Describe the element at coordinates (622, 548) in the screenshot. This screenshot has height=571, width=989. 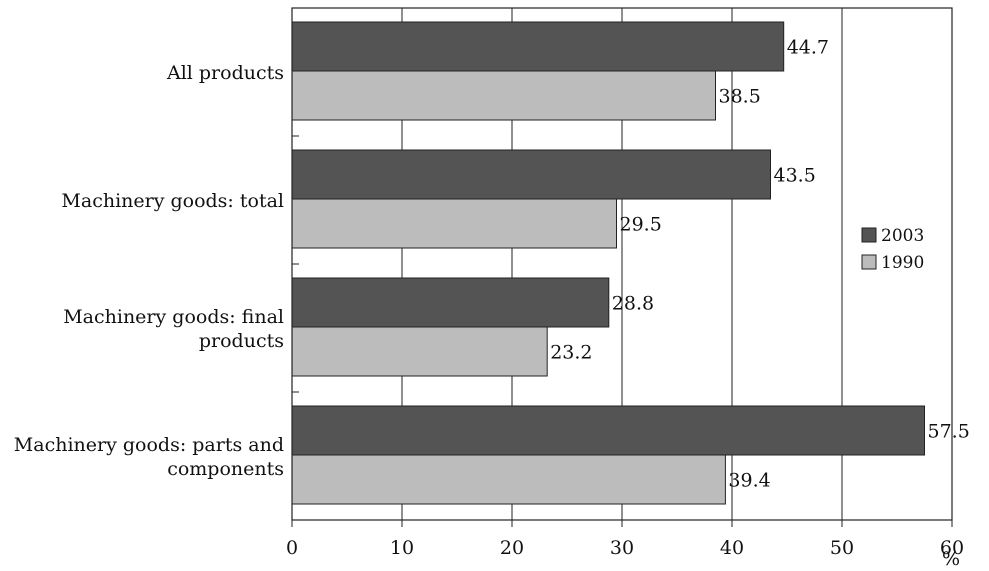
I see `x-tick-label-30: 30` at that location.